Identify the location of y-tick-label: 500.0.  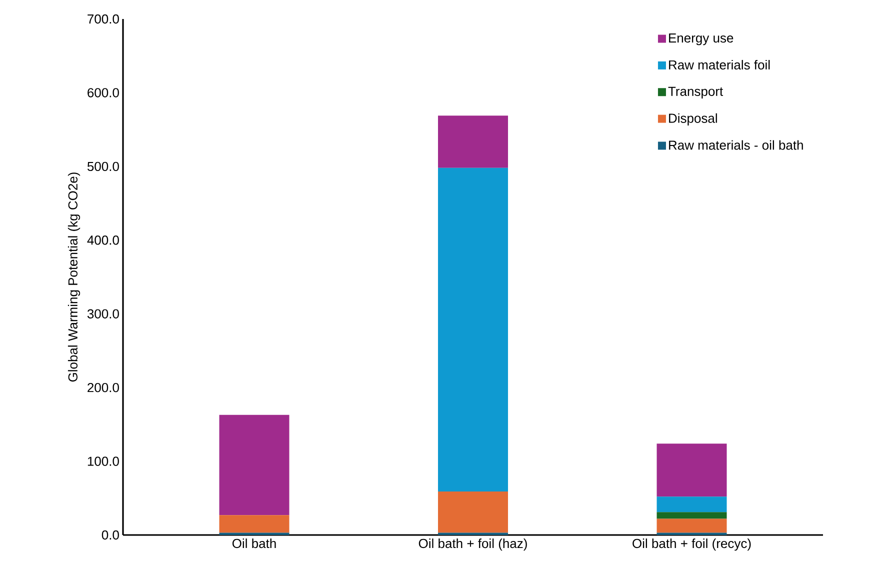
(103, 167).